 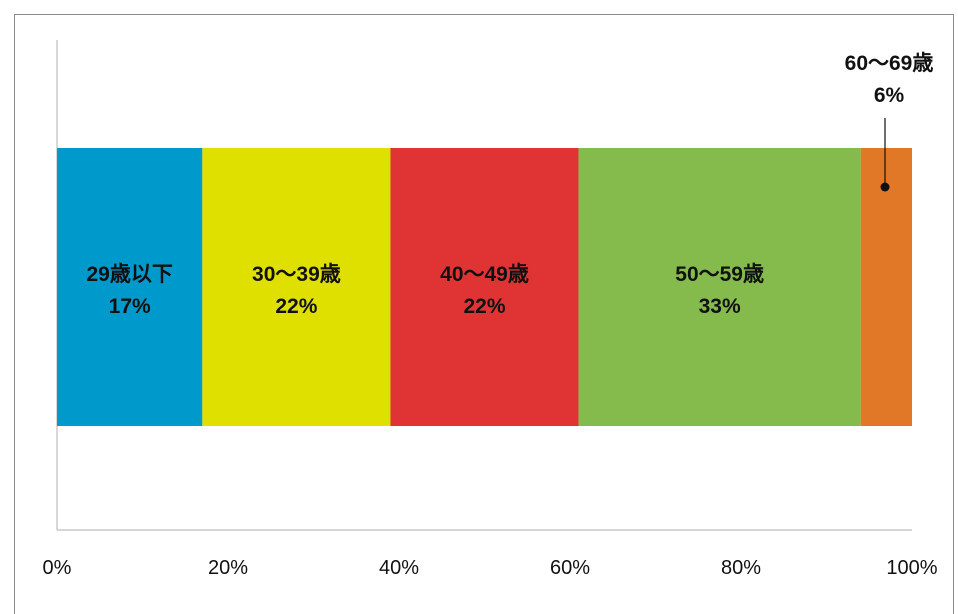 What do you see at coordinates (570, 568) in the screenshot?
I see `x-tick-label: 60%` at bounding box center [570, 568].